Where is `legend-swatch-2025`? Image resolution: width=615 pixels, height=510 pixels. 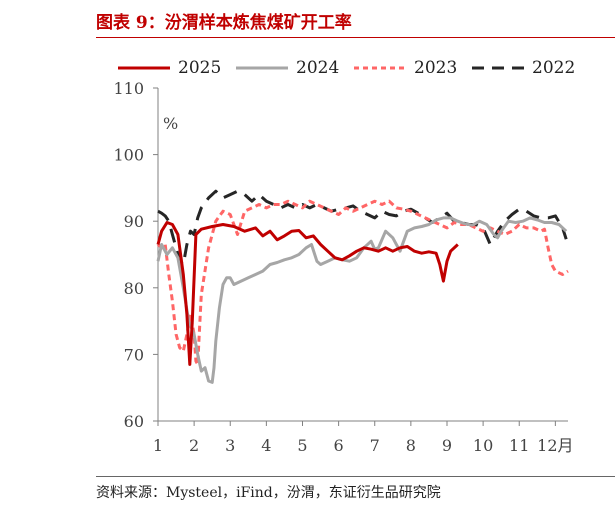 legend-swatch-2025 is located at coordinates (144, 68).